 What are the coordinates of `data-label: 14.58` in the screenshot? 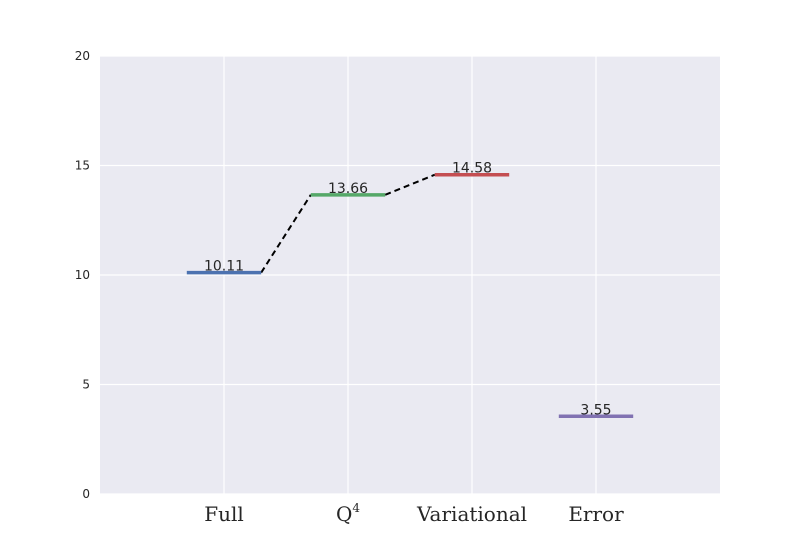 It's located at (472, 169).